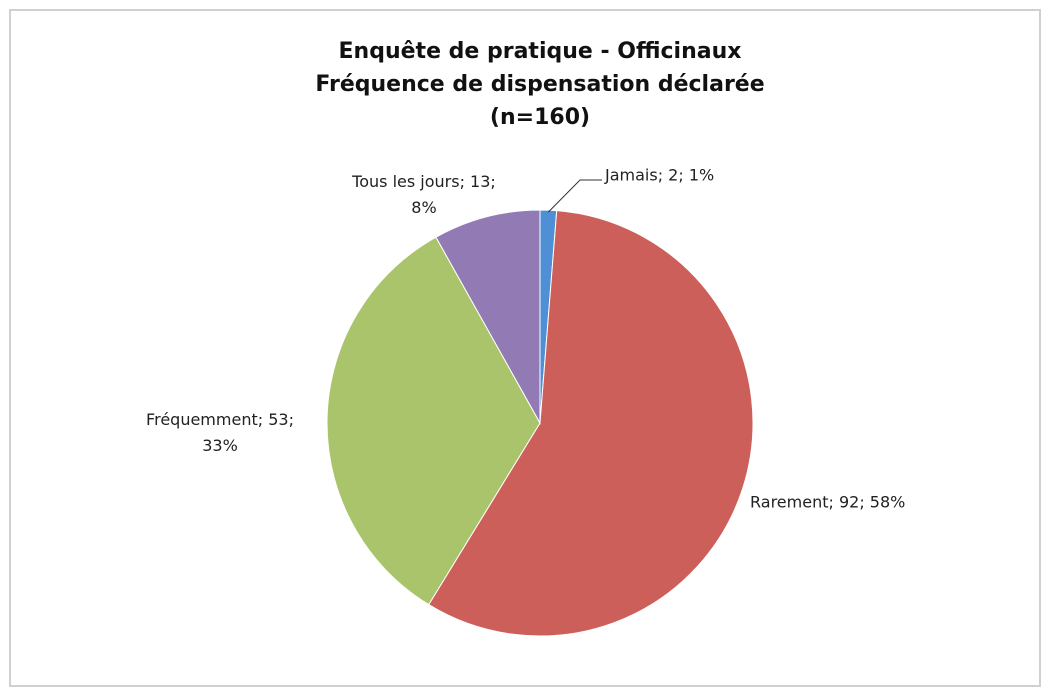 Image resolution: width=1051 pixels, height=691 pixels. What do you see at coordinates (423, 194) in the screenshot?
I see `data-label: Tous les jours; 13; 8%` at bounding box center [423, 194].